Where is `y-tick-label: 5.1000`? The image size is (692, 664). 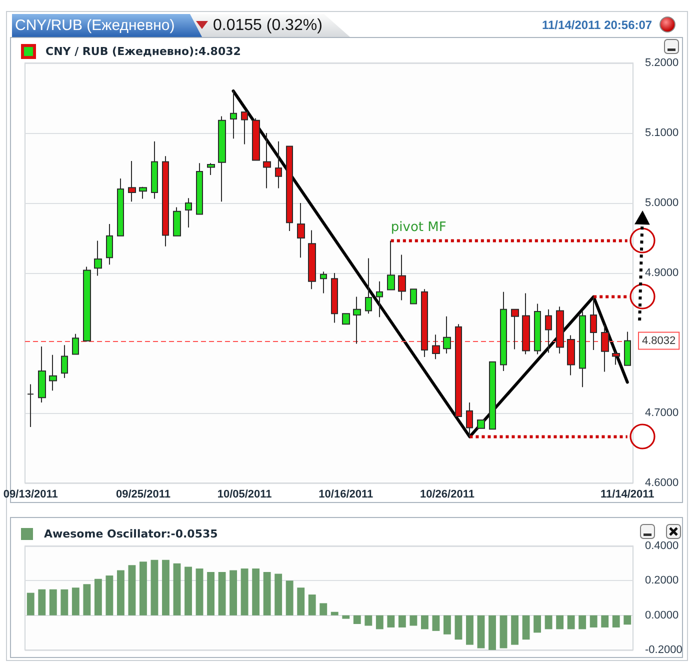
y-tick-label: 5.1000 is located at coordinates (662, 133).